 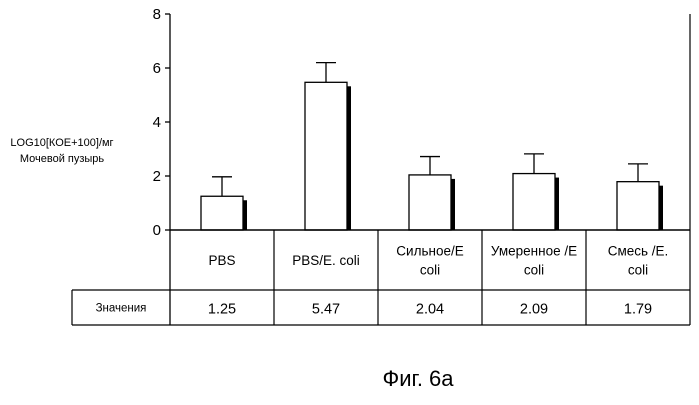 I want to click on y-tick-label: 2, so click(x=157, y=176).